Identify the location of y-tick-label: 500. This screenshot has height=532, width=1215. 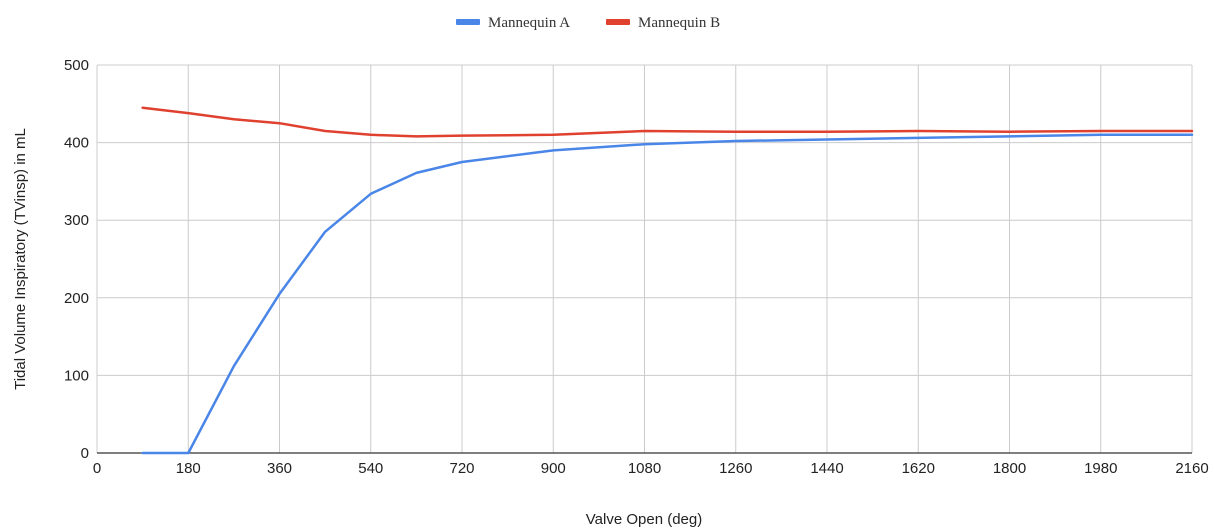
(76, 65).